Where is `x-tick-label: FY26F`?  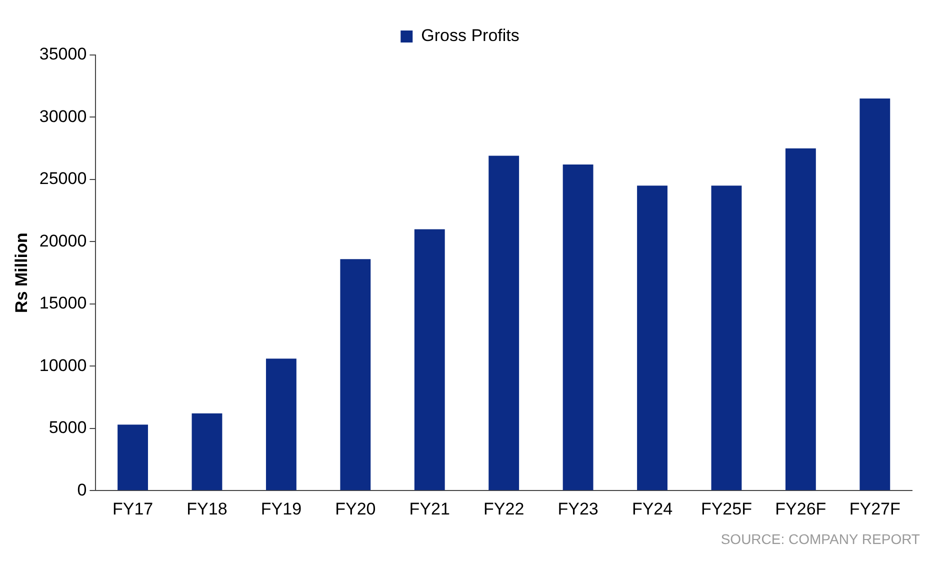 x-tick-label: FY26F is located at coordinates (800, 508).